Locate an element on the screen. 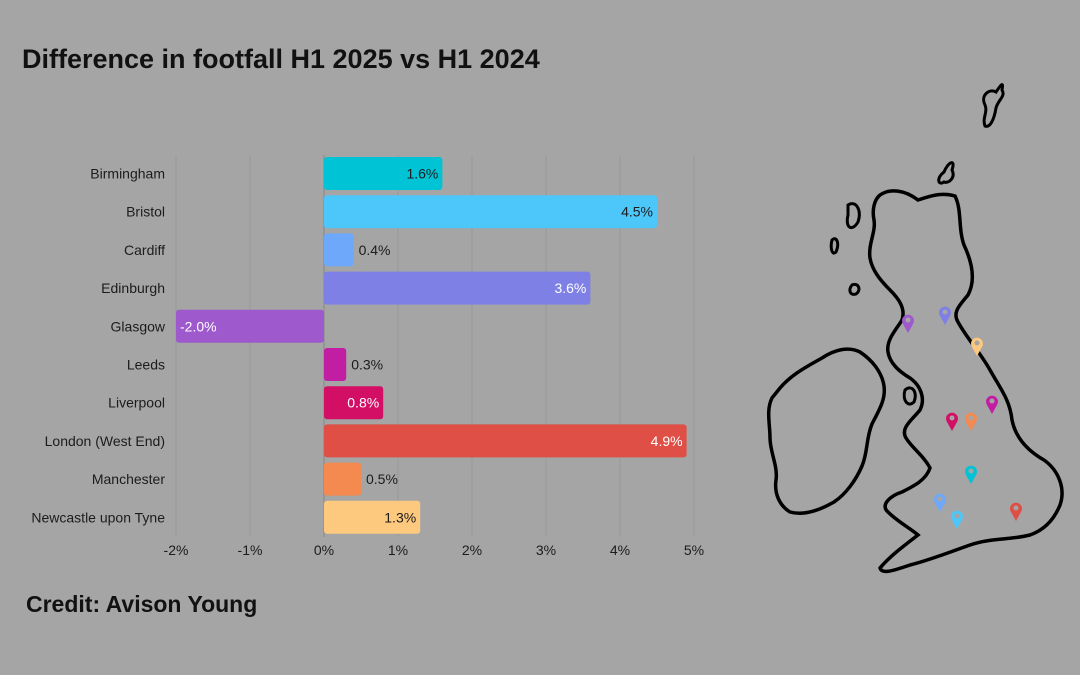 Image resolution: width=1080 pixels, height=675 pixels. x-tick-label: 0% is located at coordinates (324, 550).